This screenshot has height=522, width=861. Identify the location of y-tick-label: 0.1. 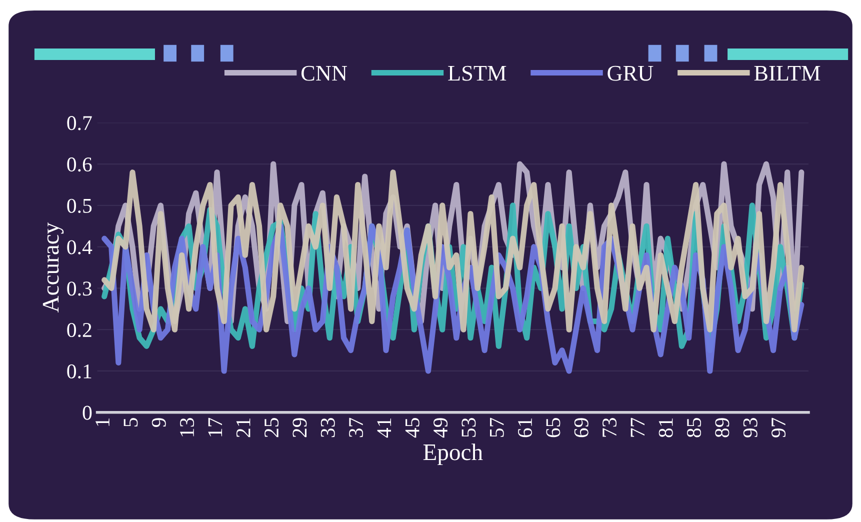
(79, 371).